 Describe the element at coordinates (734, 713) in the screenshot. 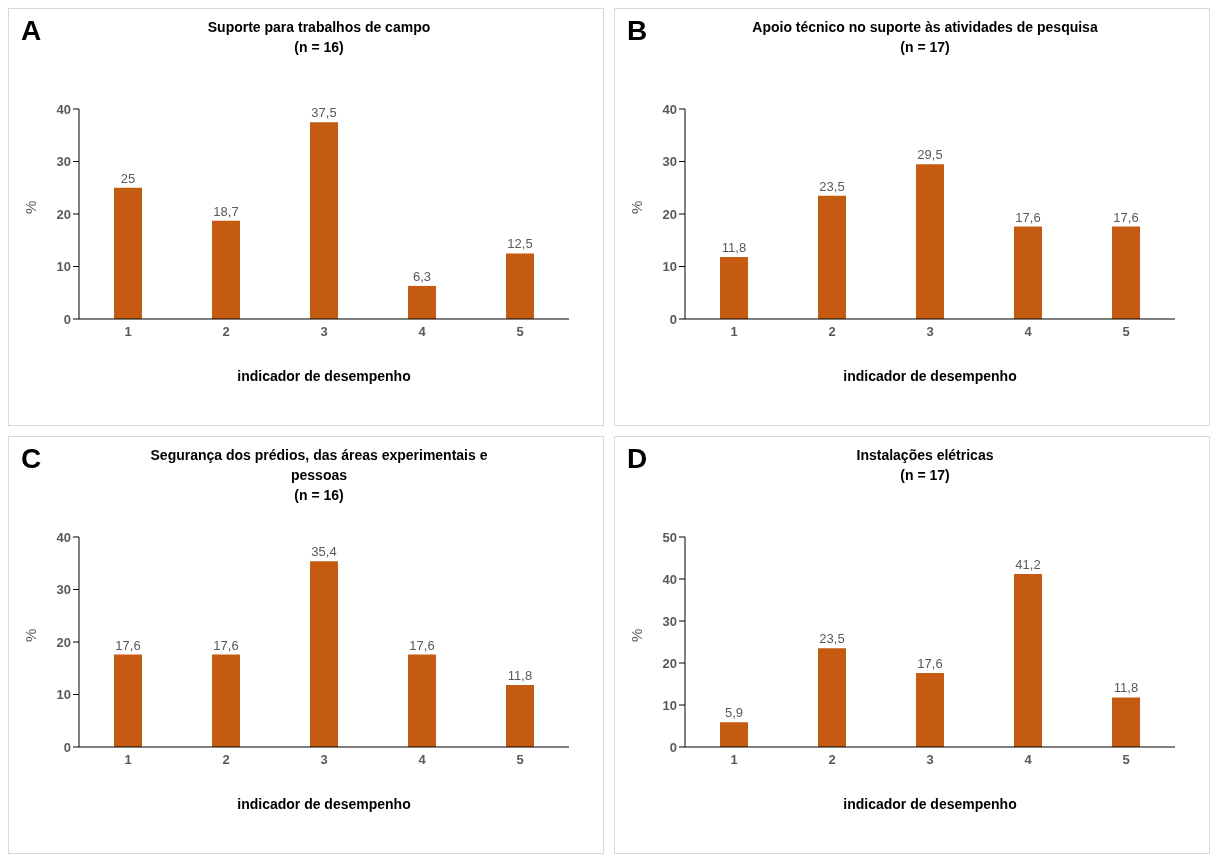

I see `data-label: 5,9` at that location.